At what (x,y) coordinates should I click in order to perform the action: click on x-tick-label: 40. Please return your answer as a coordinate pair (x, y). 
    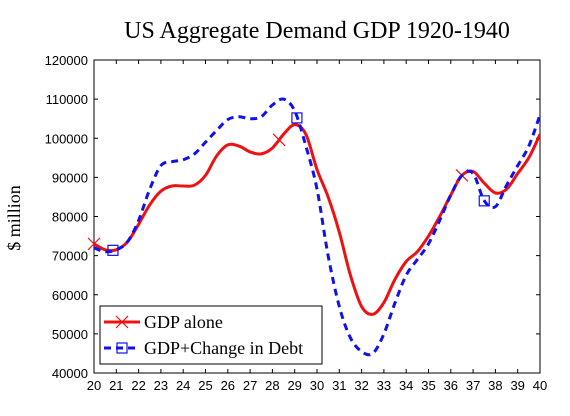
    Looking at the image, I should click on (540, 385).